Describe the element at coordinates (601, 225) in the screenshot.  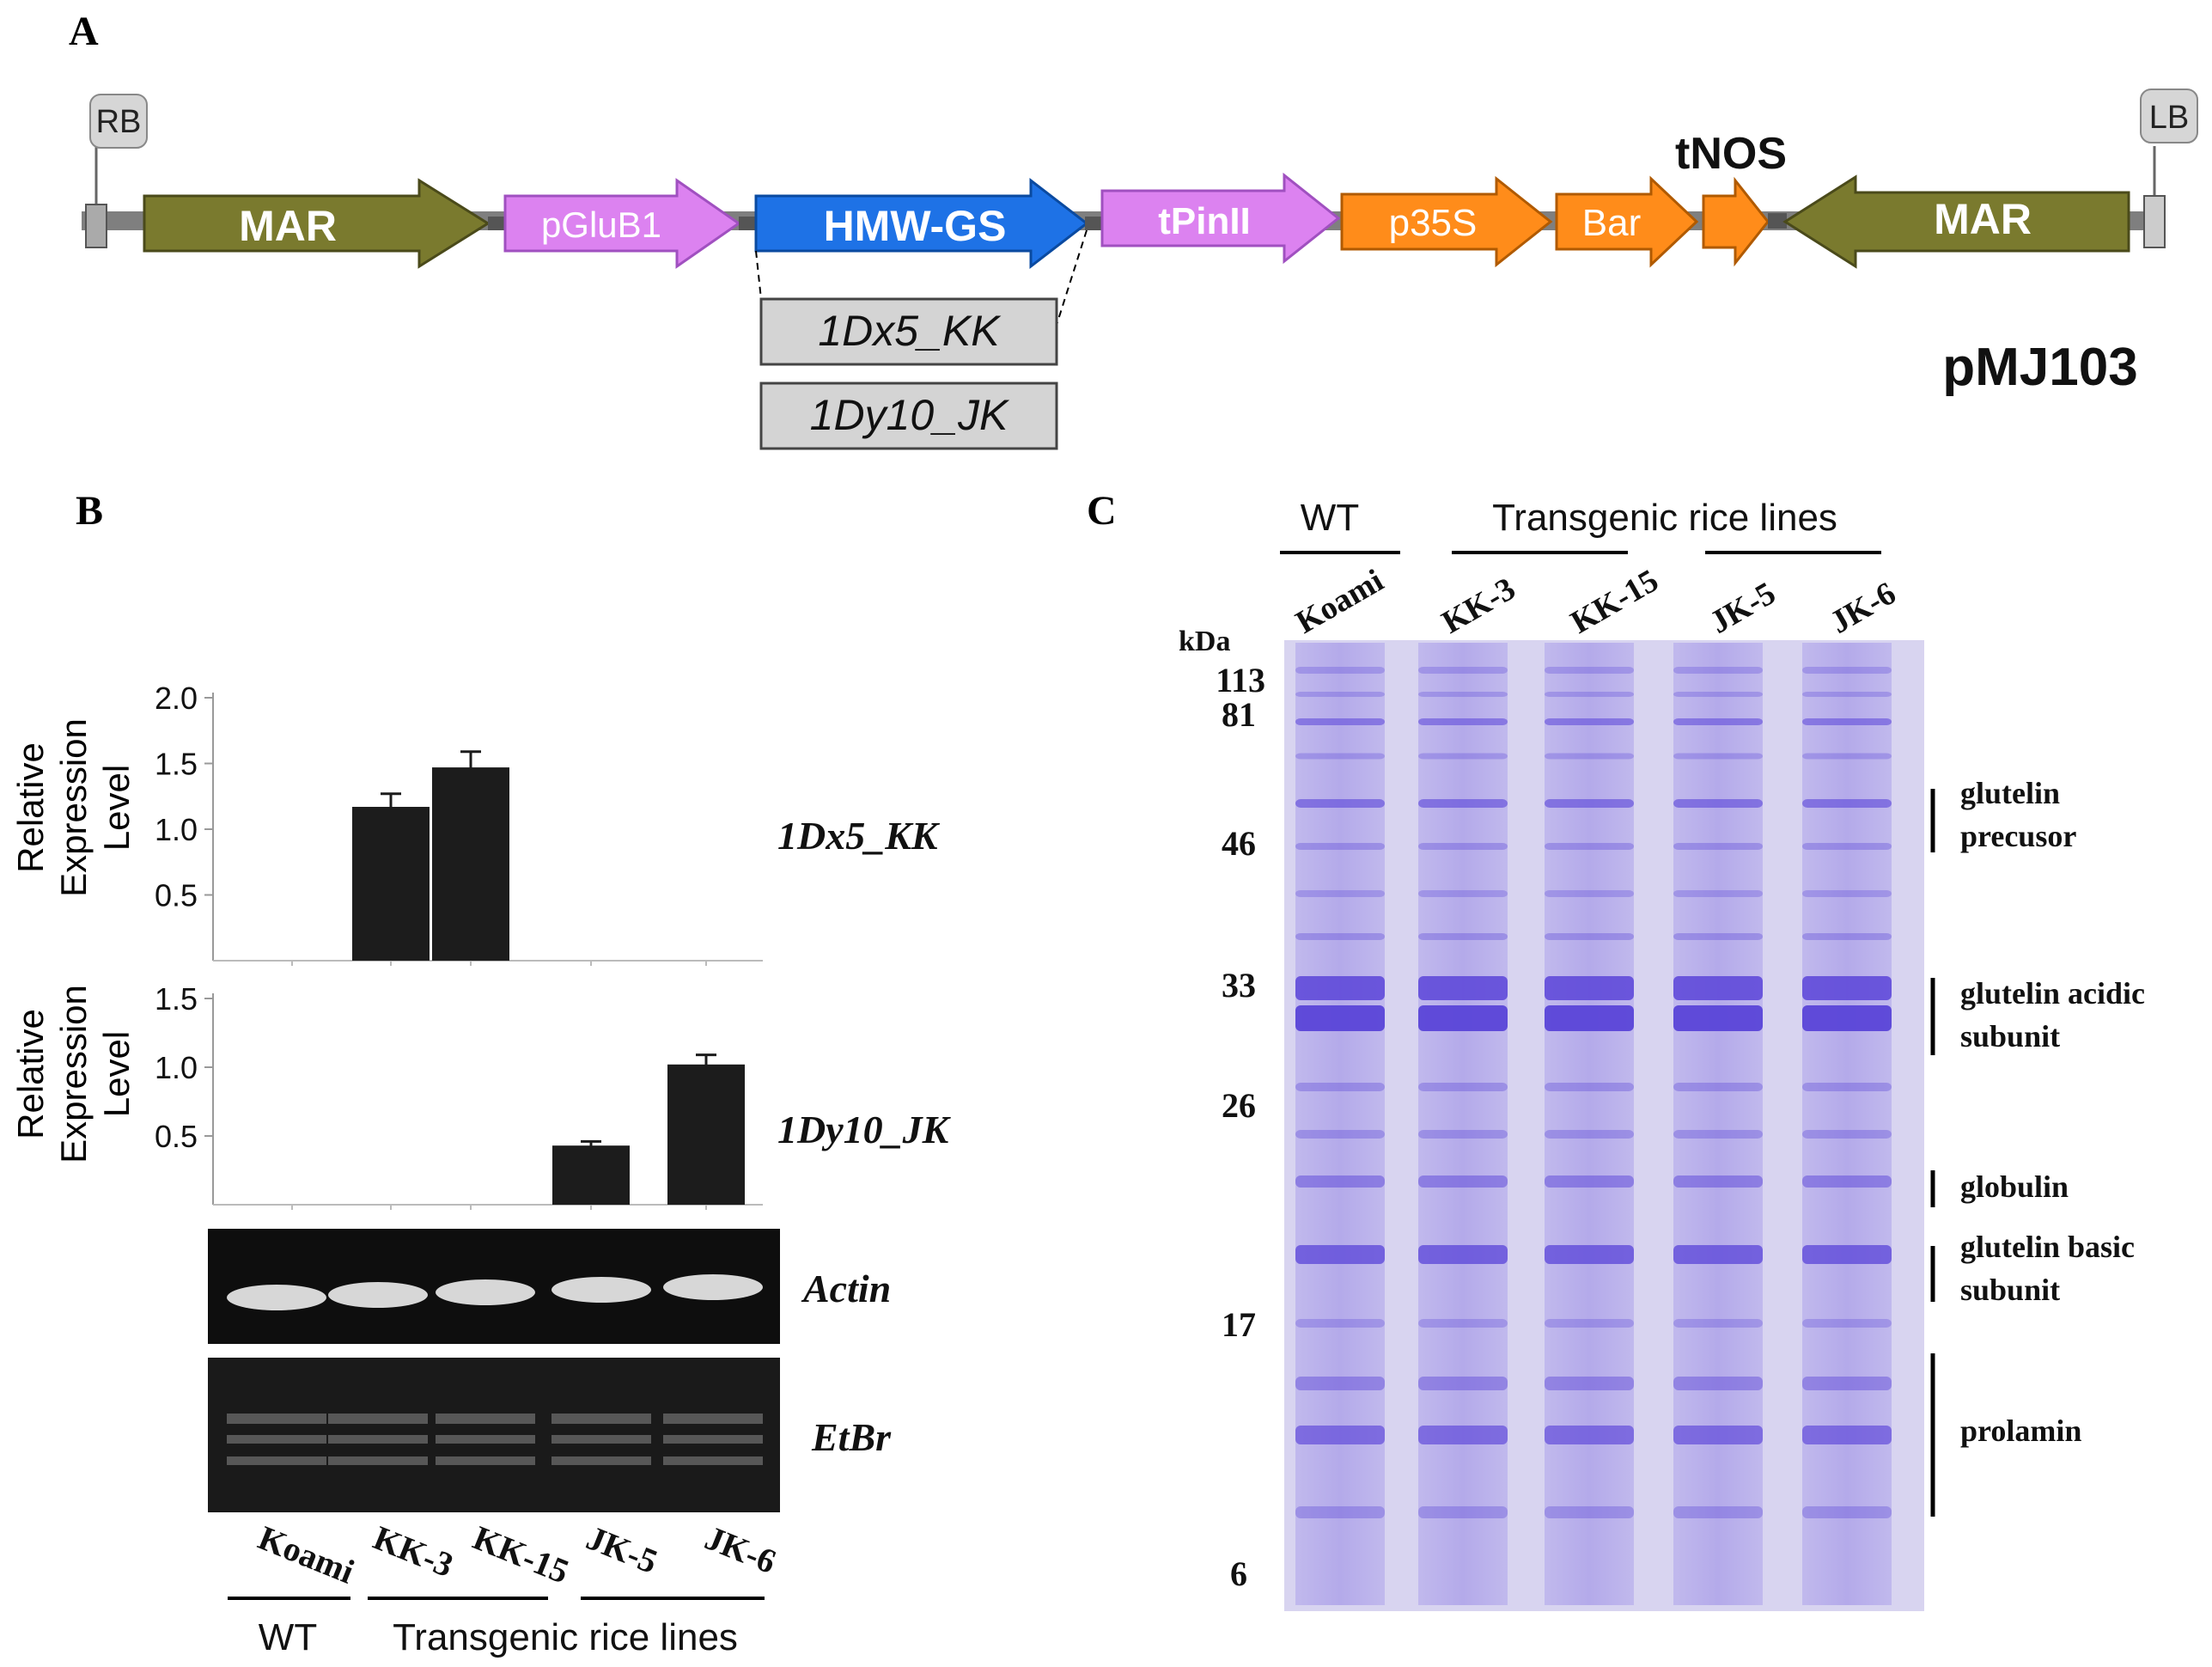
I see `pglub1-label: pGluB1` at that location.